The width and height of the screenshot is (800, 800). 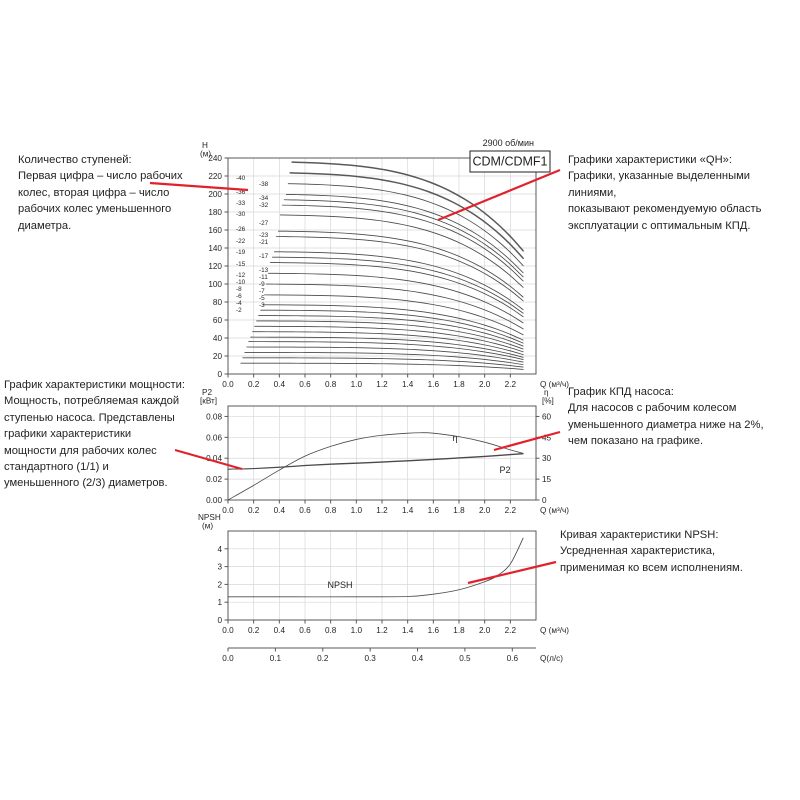 I want to click on qh-curve-m27, so click(x=400, y=264).